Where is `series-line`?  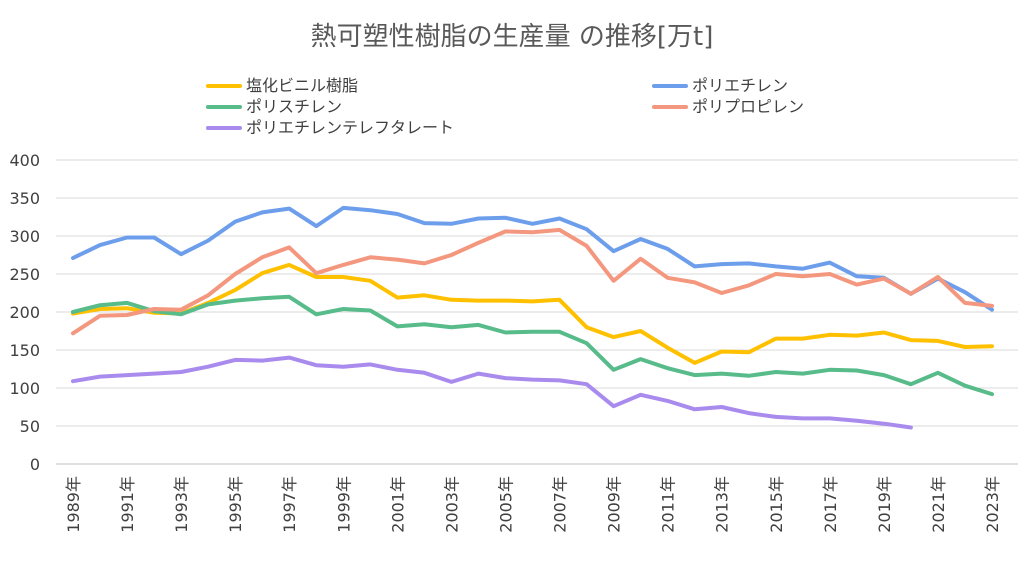
series-line is located at coordinates (492, 392).